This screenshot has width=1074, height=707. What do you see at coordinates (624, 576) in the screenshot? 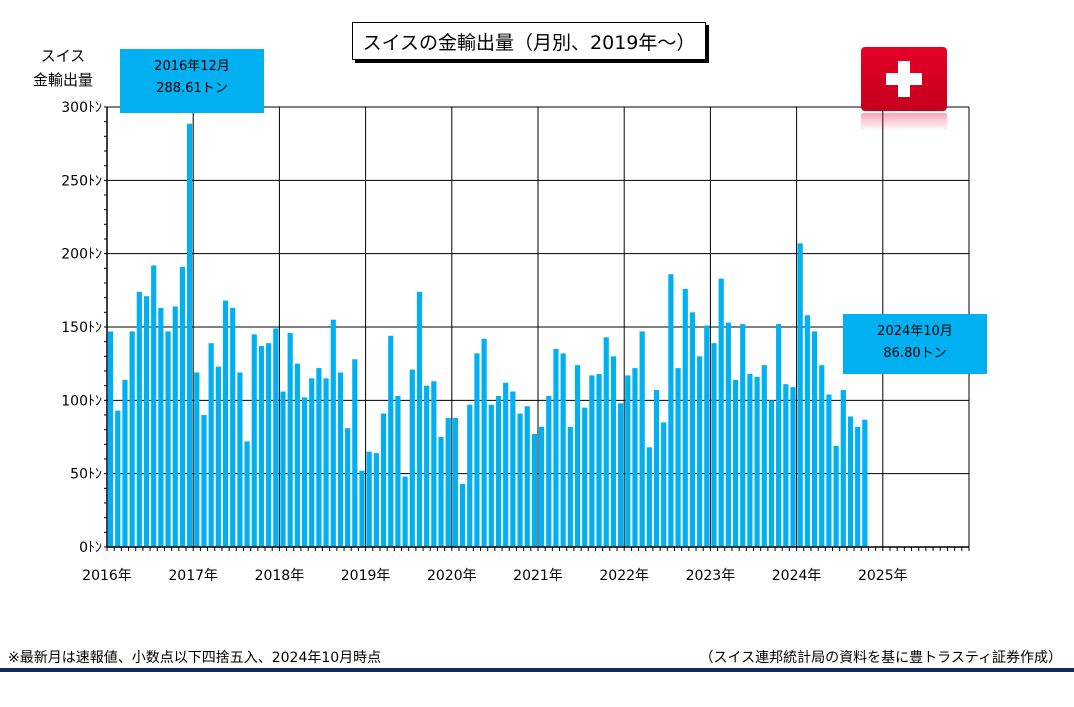
I see `x-tick-label: 2022年` at bounding box center [624, 576].